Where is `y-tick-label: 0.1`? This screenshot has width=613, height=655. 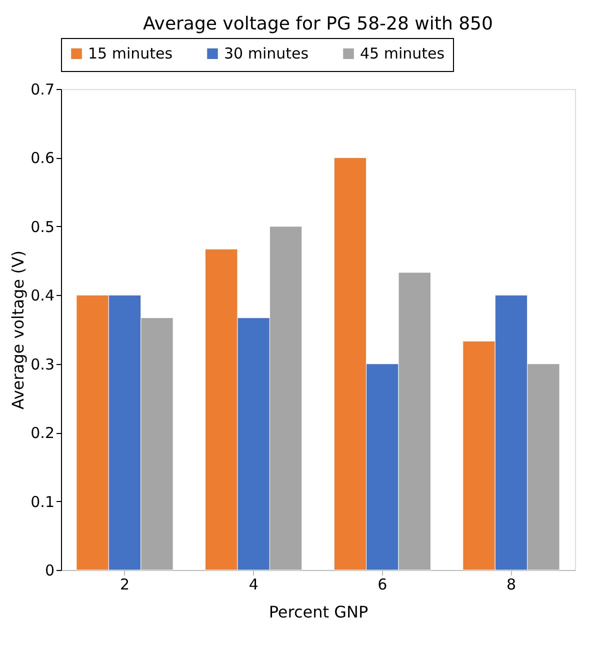 y-tick-label: 0.1 is located at coordinates (42, 501).